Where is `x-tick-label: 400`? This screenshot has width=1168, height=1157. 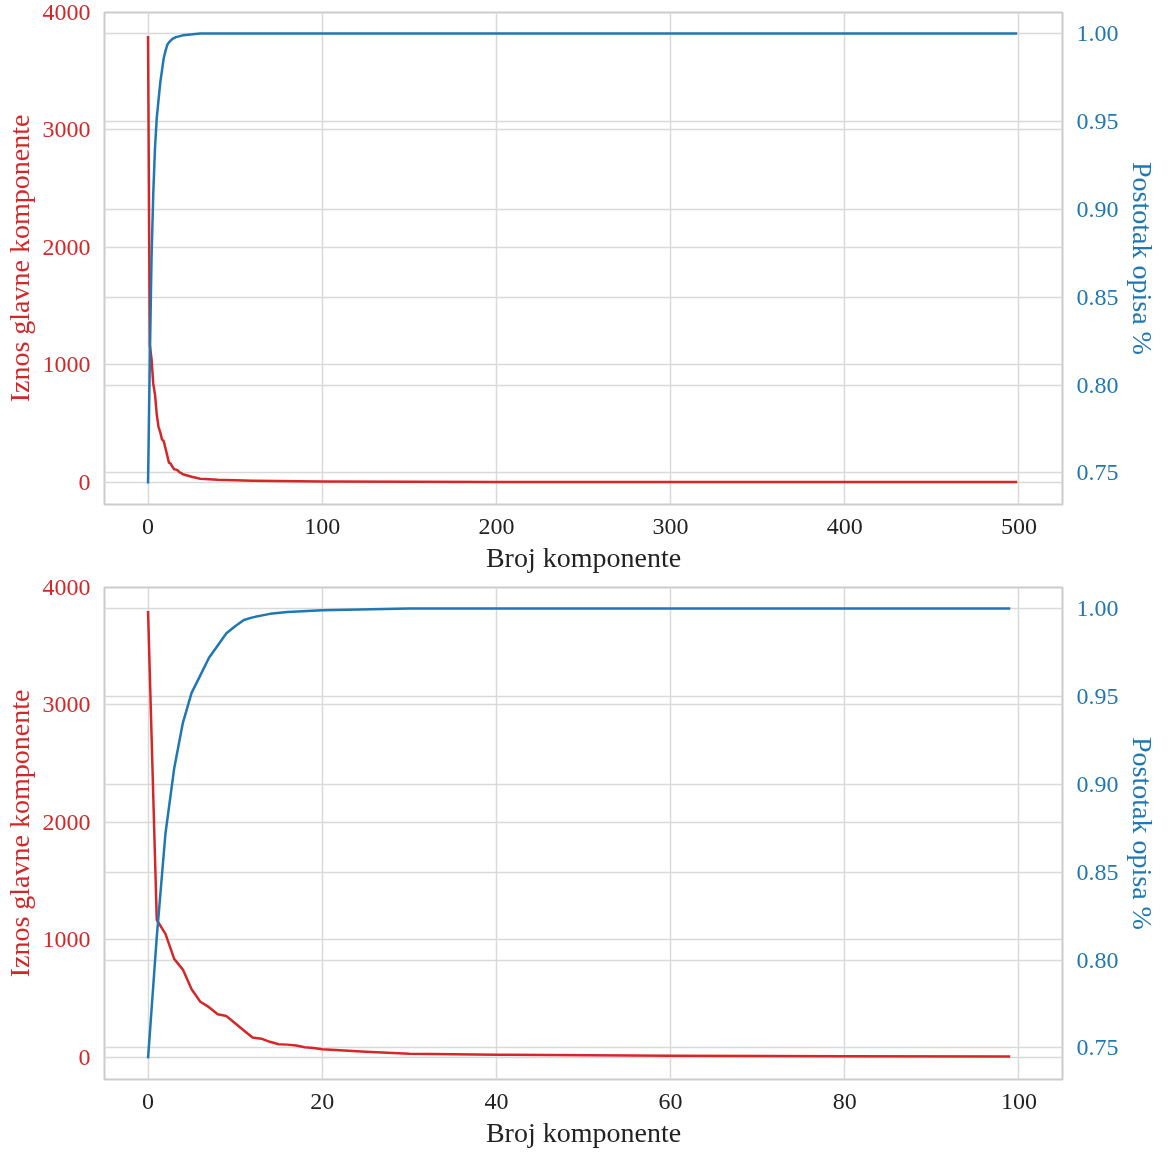
x-tick-label: 400 is located at coordinates (844, 525).